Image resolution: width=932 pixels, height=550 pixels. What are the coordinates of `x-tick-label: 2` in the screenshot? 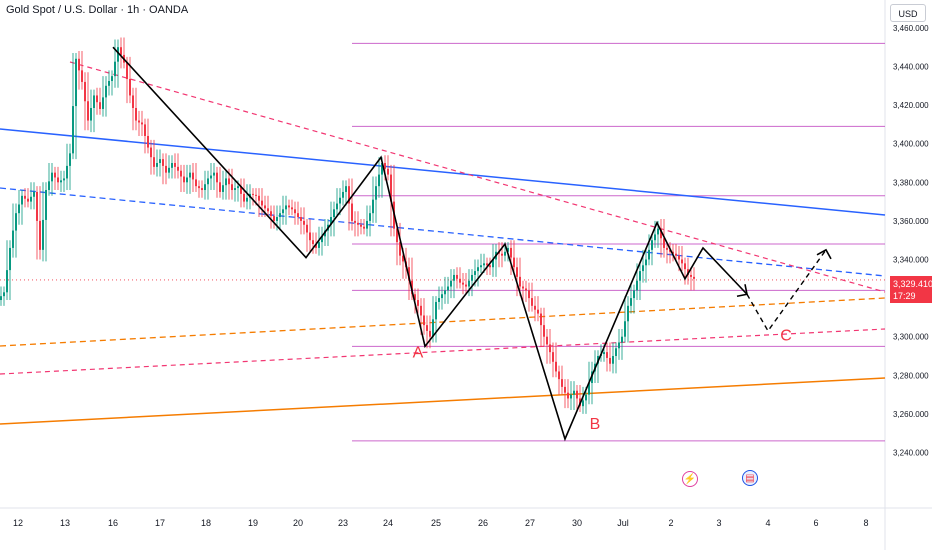 It's located at (670, 523).